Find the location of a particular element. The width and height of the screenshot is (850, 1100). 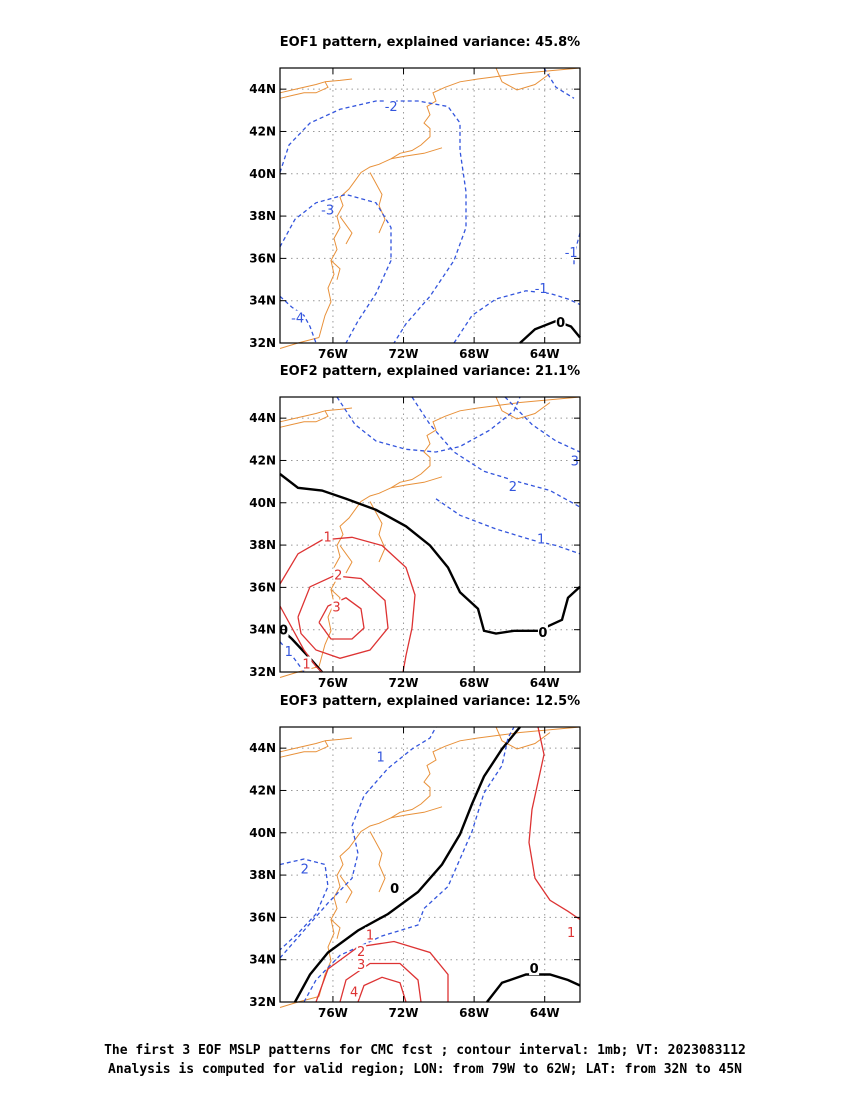

x-tick-label: 68W is located at coordinates (474, 1013).